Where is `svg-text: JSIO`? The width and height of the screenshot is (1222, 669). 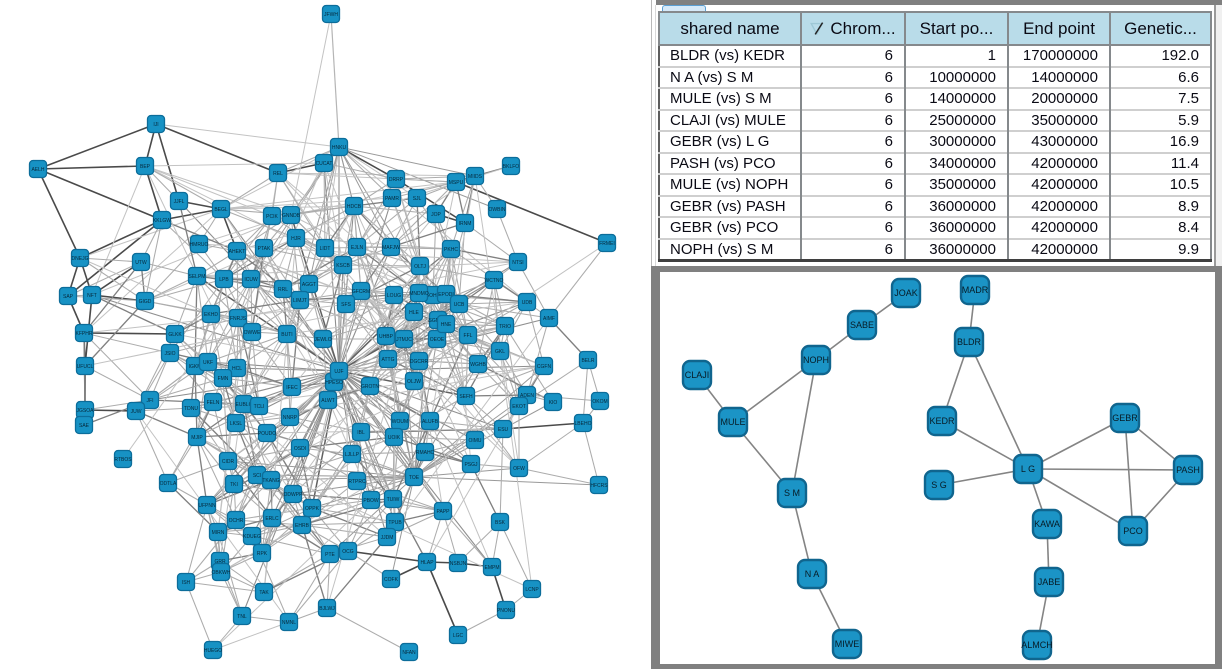
svg-text: JSIO is located at coordinates (169, 354).